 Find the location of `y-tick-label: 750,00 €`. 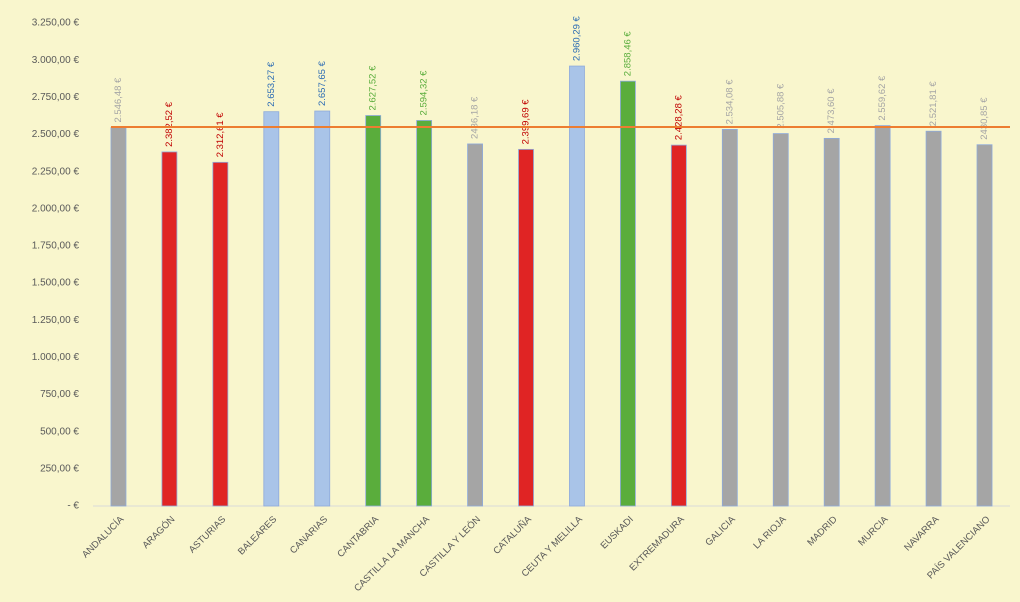

y-tick-label: 750,00 € is located at coordinates (59, 394).